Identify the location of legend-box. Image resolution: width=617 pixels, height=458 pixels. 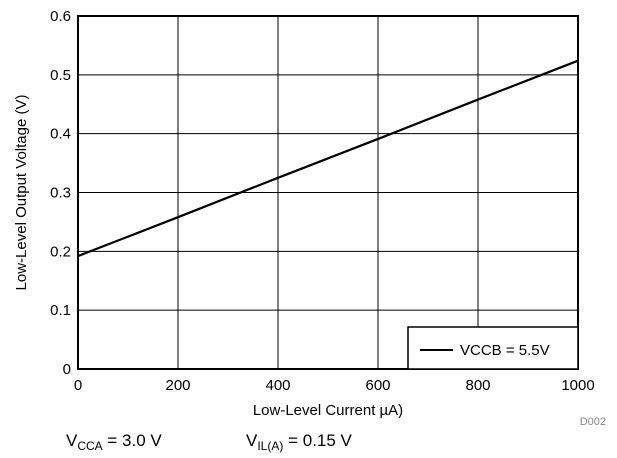
(493, 348).